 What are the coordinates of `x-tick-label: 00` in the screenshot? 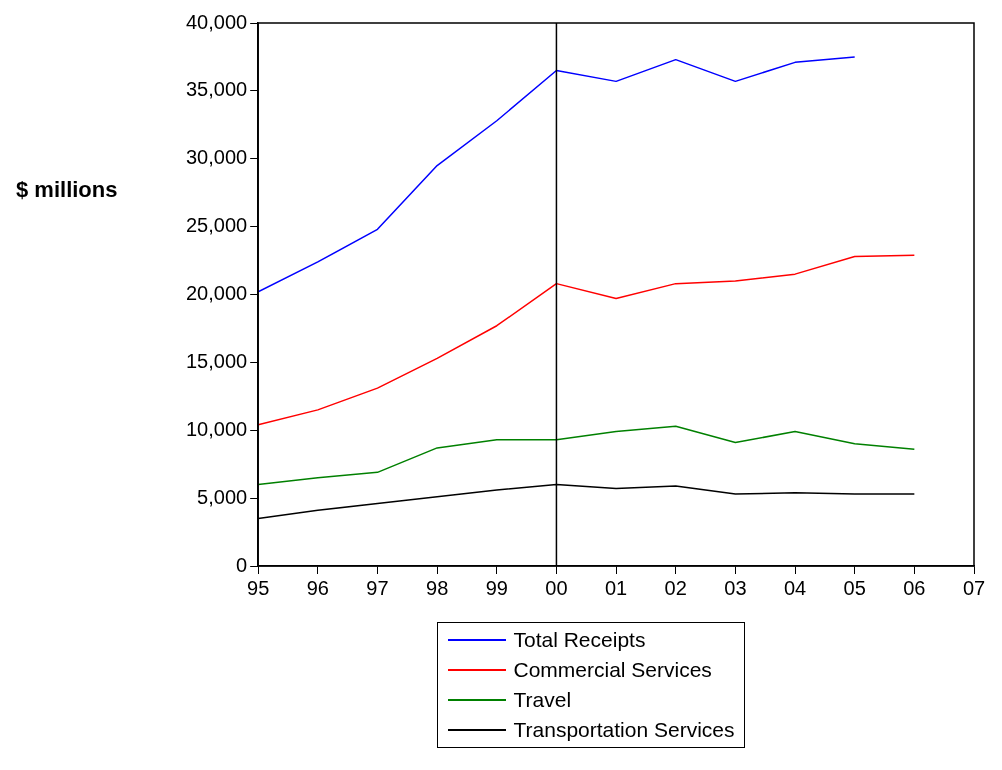 It's located at (556, 587).